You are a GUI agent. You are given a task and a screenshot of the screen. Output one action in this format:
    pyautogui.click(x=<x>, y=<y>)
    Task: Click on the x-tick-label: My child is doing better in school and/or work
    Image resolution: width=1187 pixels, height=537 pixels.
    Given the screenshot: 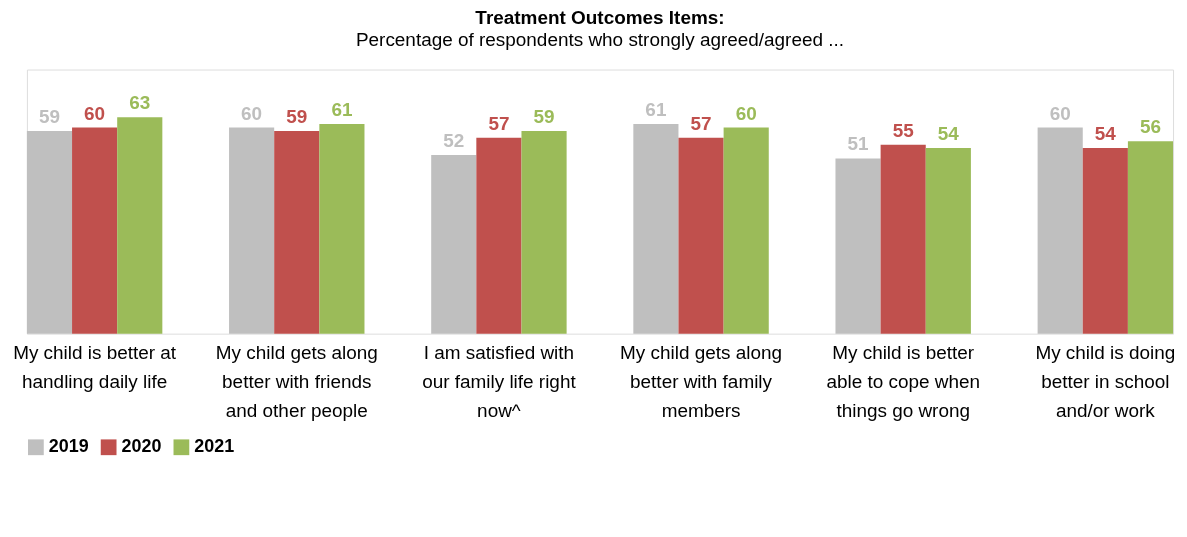 What is the action you would take?
    pyautogui.click(x=1105, y=381)
    